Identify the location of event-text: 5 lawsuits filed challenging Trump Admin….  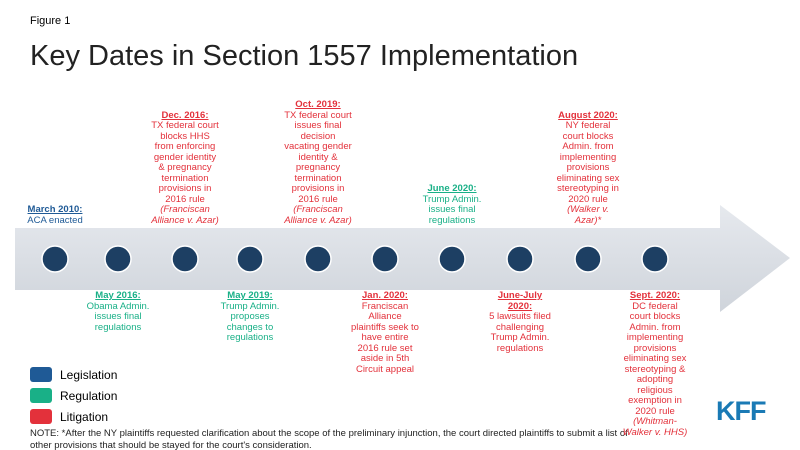
(520, 332).